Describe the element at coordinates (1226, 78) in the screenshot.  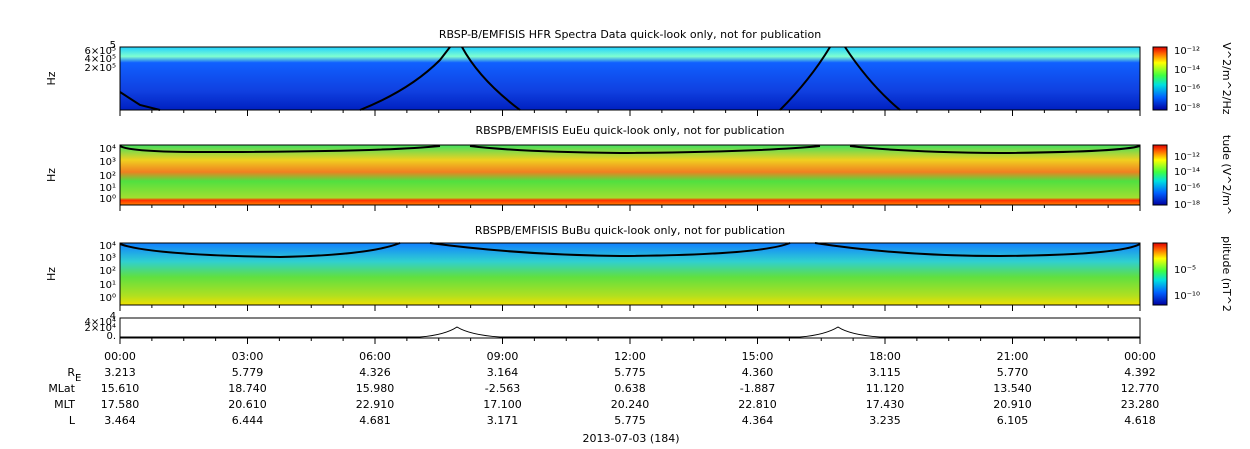
I see `colorbar-label: V^2/m^2/Hz` at that location.